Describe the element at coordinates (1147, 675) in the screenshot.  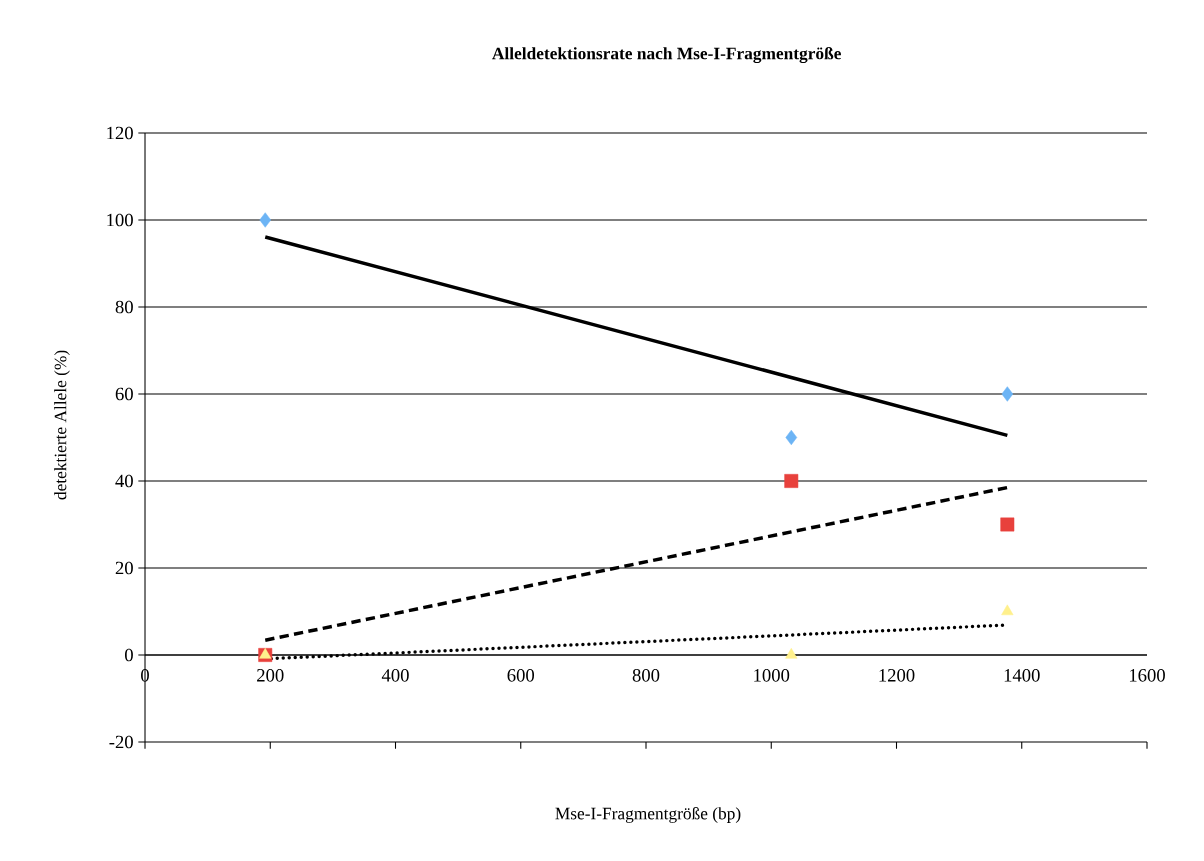
I see `x-tick-label: 1600` at that location.